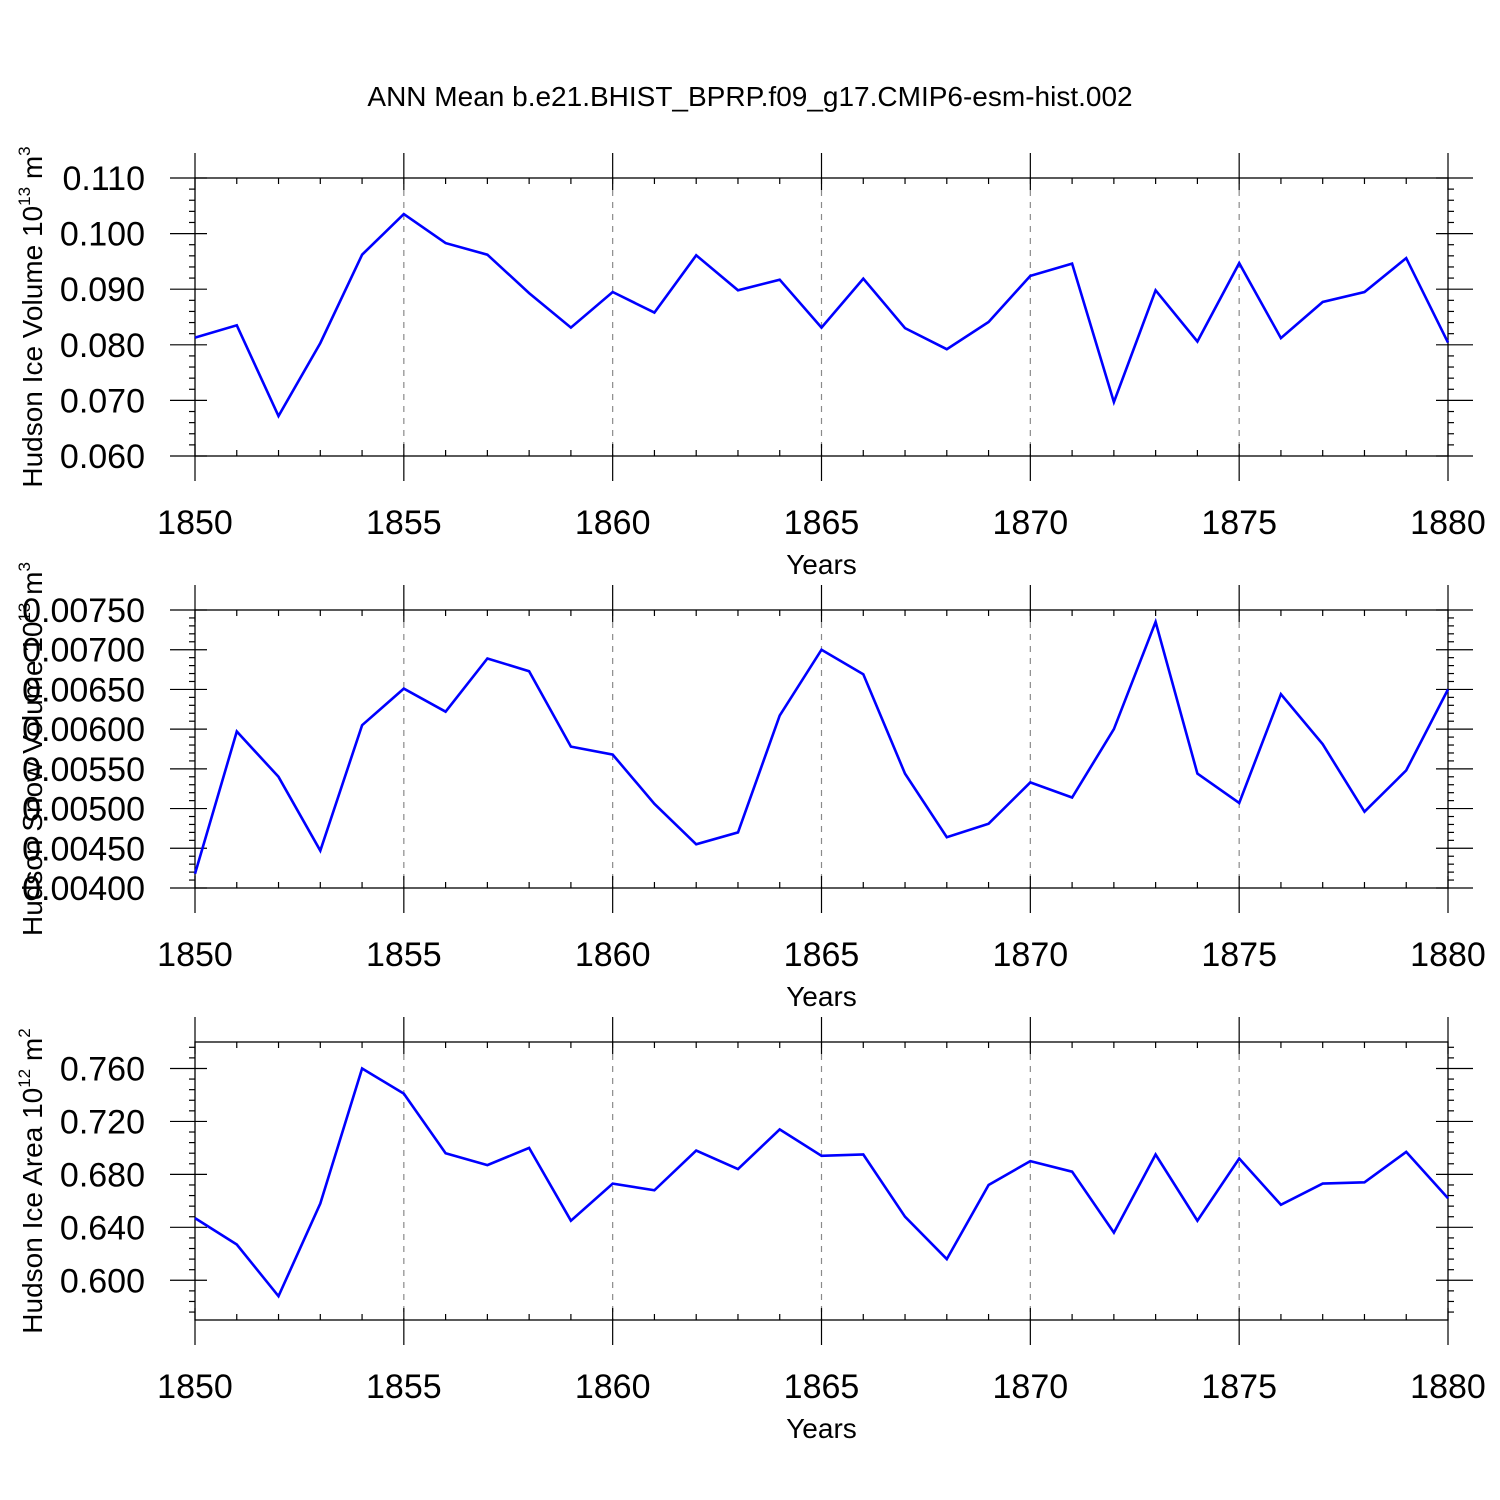 Image resolution: width=1500 pixels, height=1500 pixels. What do you see at coordinates (83, 690) in the screenshot?
I see `y-tick-label: 0.00650` at bounding box center [83, 690].